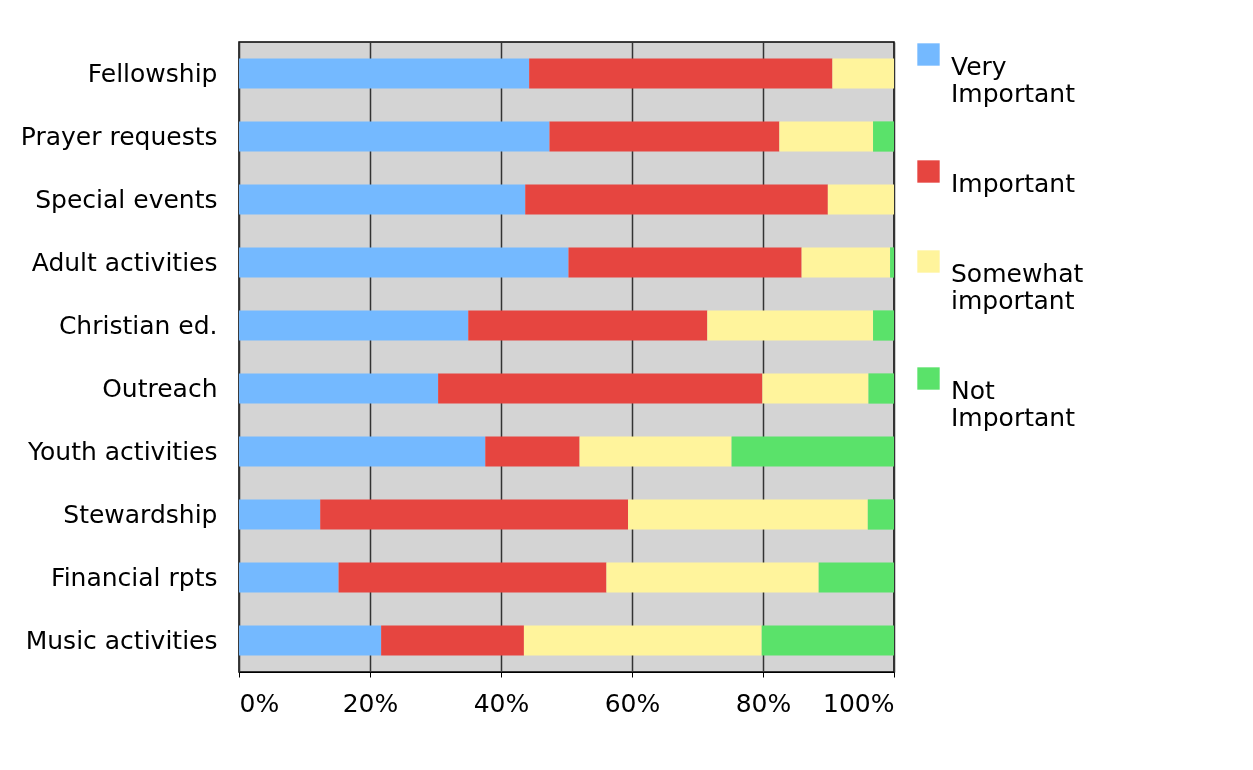 This screenshot has width=1253, height=770. Describe the element at coordinates (632, 703) in the screenshot. I see `x-tick-label: 60%` at that location.